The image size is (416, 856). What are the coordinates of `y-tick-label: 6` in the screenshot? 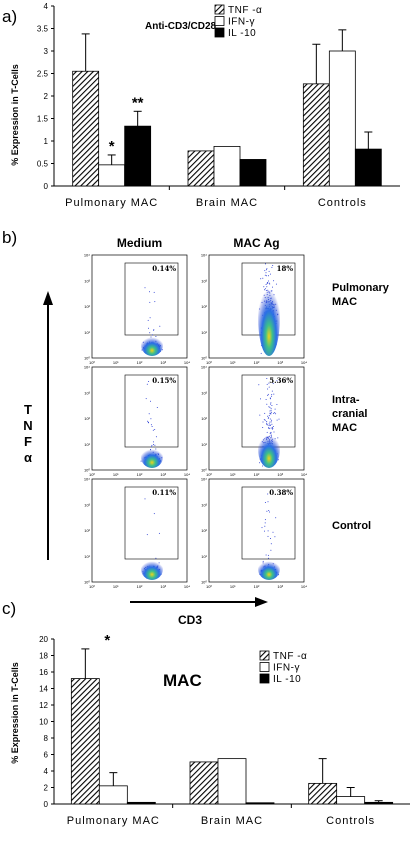 It's located at (46, 755).